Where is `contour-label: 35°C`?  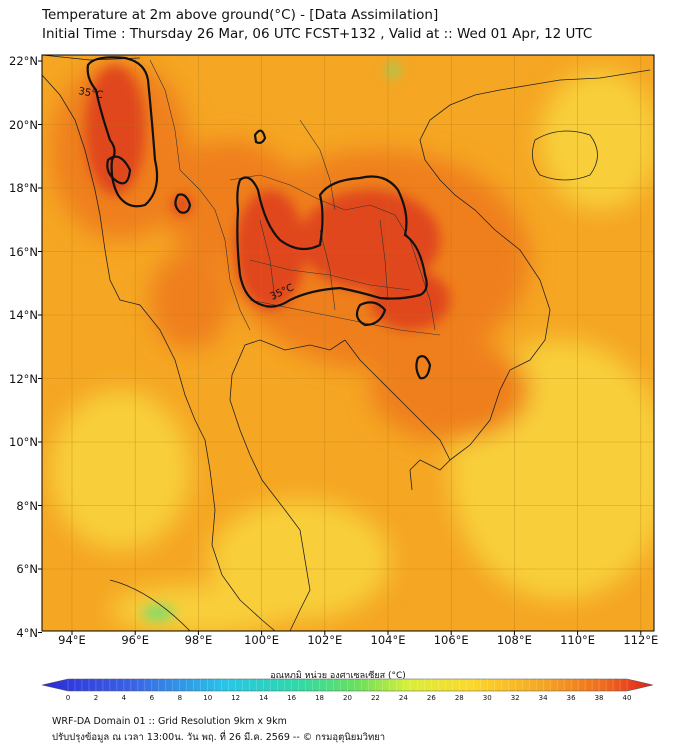
contour-label: 35°C is located at coordinates (90, 93).